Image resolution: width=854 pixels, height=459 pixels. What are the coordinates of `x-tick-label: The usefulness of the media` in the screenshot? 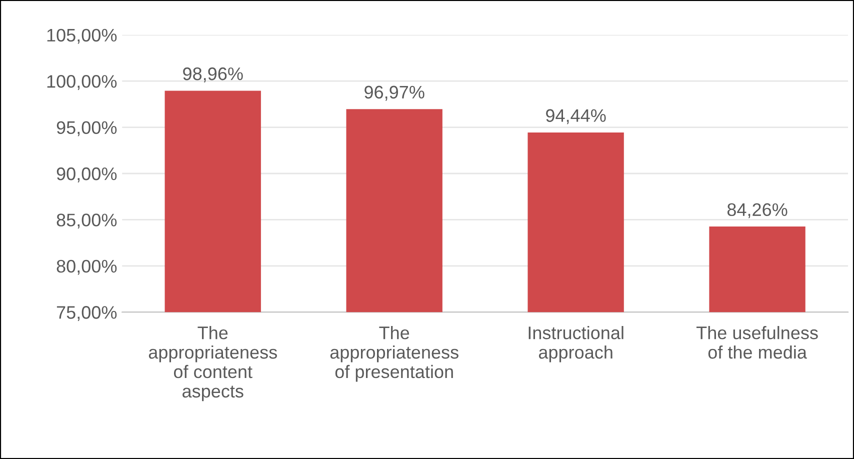 It's located at (757, 342).